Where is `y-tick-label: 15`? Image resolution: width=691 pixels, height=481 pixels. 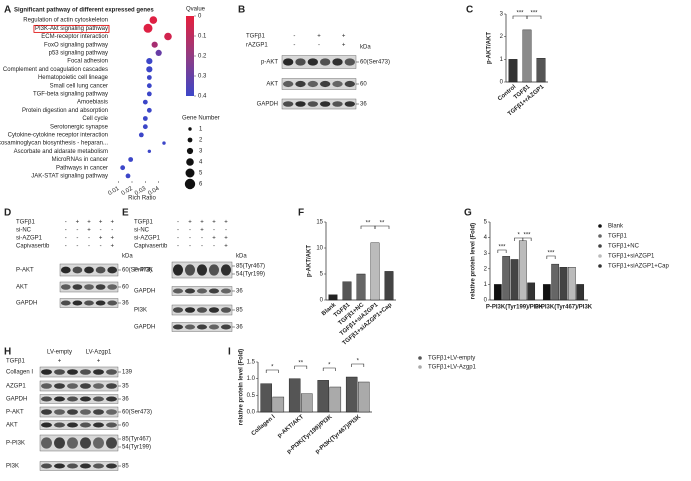 y-tick-label: 15 is located at coordinates (319, 223).